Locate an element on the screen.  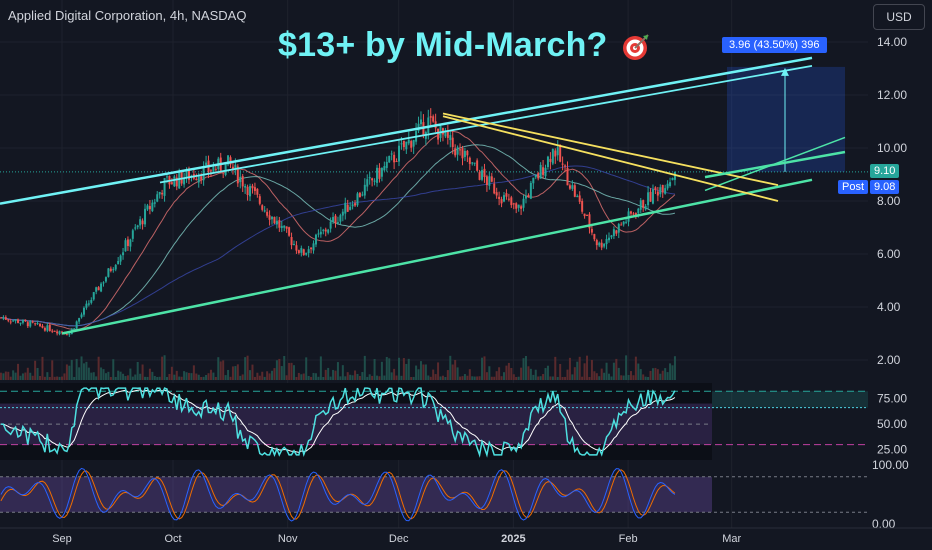
currency-selector: USD is located at coordinates (899, 17).